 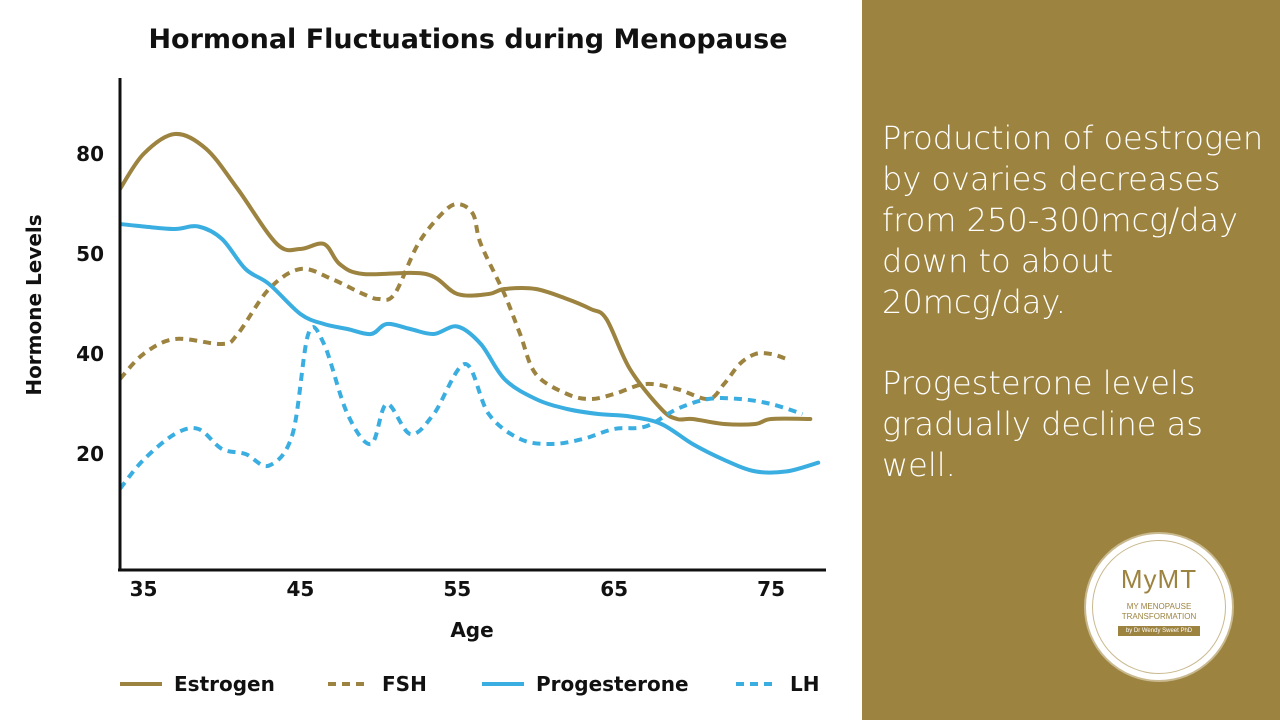 I want to click on legend-label-progesterone: Progesterone, so click(x=612, y=684).